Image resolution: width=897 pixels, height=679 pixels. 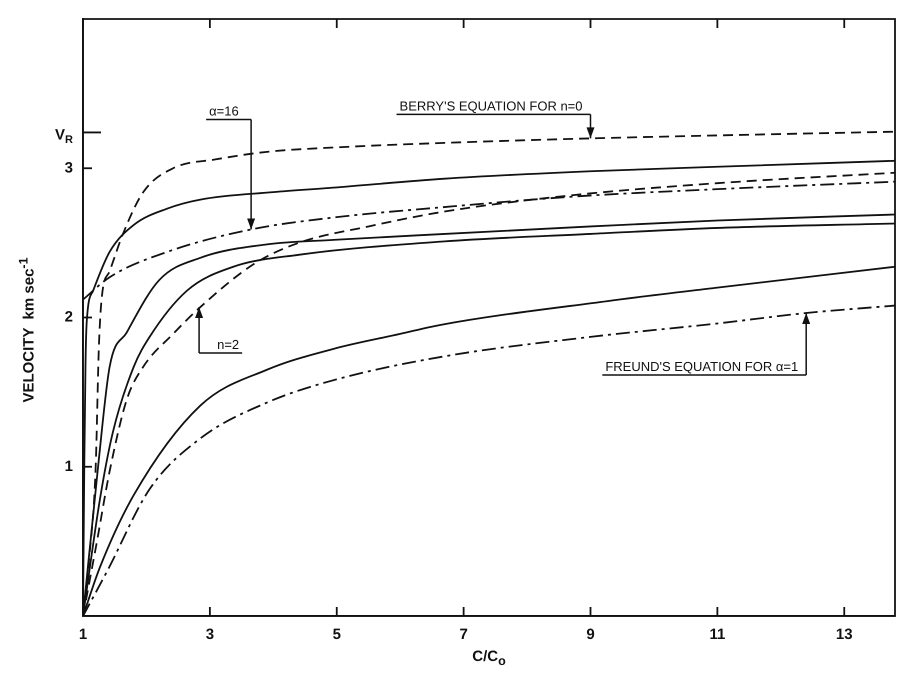 I want to click on y-tick-label: 3, so click(x=68, y=167).